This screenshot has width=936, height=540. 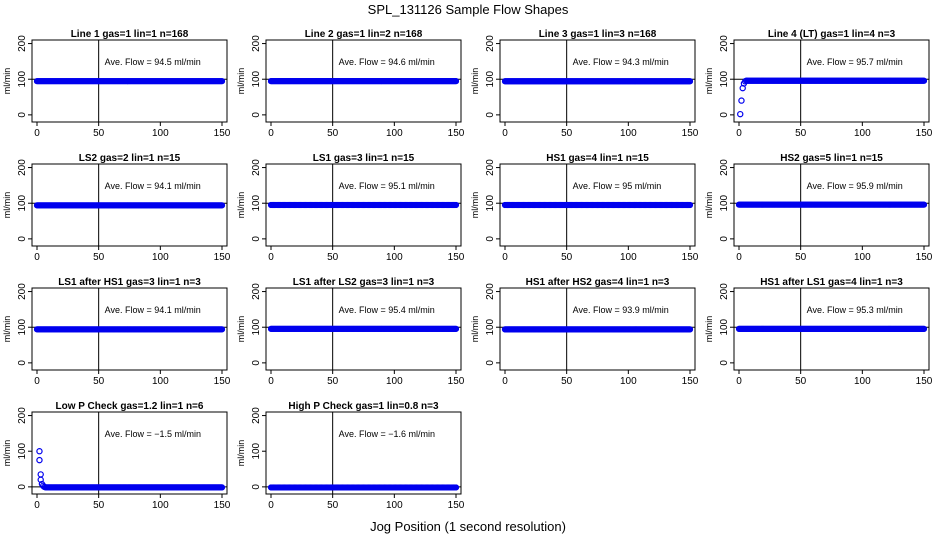 I want to click on panel-6-ave-flow-label: Ave. Flow = 95.1 ml/min, so click(x=387, y=186).